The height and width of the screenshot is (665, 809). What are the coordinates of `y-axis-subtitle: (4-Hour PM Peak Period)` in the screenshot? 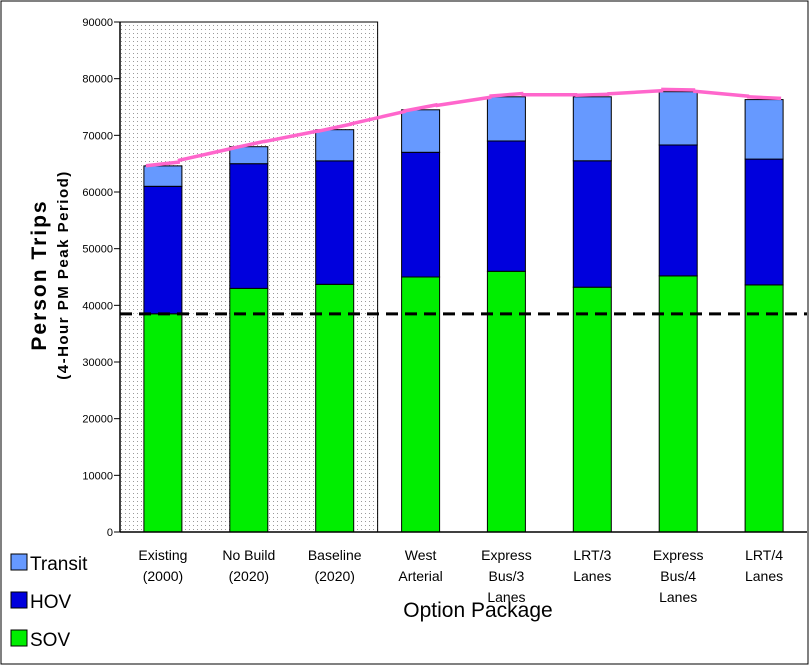 It's located at (63, 275).